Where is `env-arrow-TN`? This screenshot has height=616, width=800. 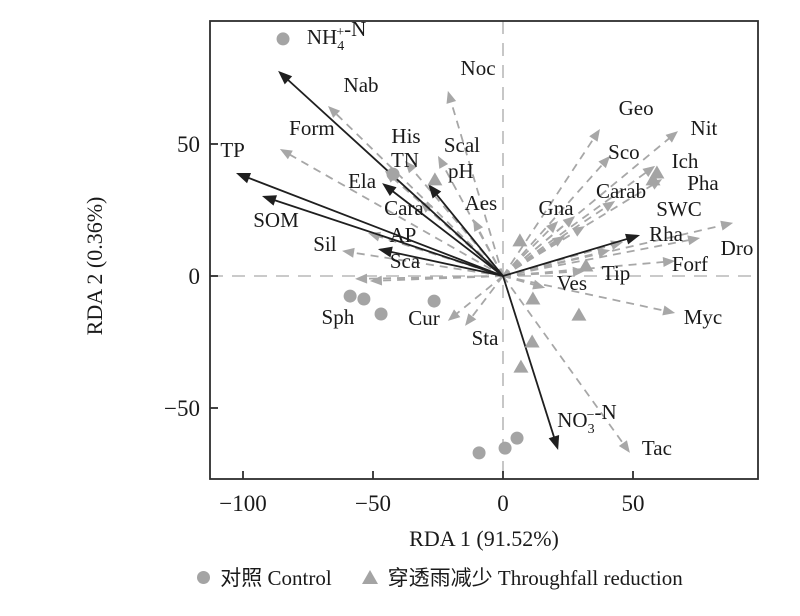
env-arrow-TN is located at coordinates (446, 232).